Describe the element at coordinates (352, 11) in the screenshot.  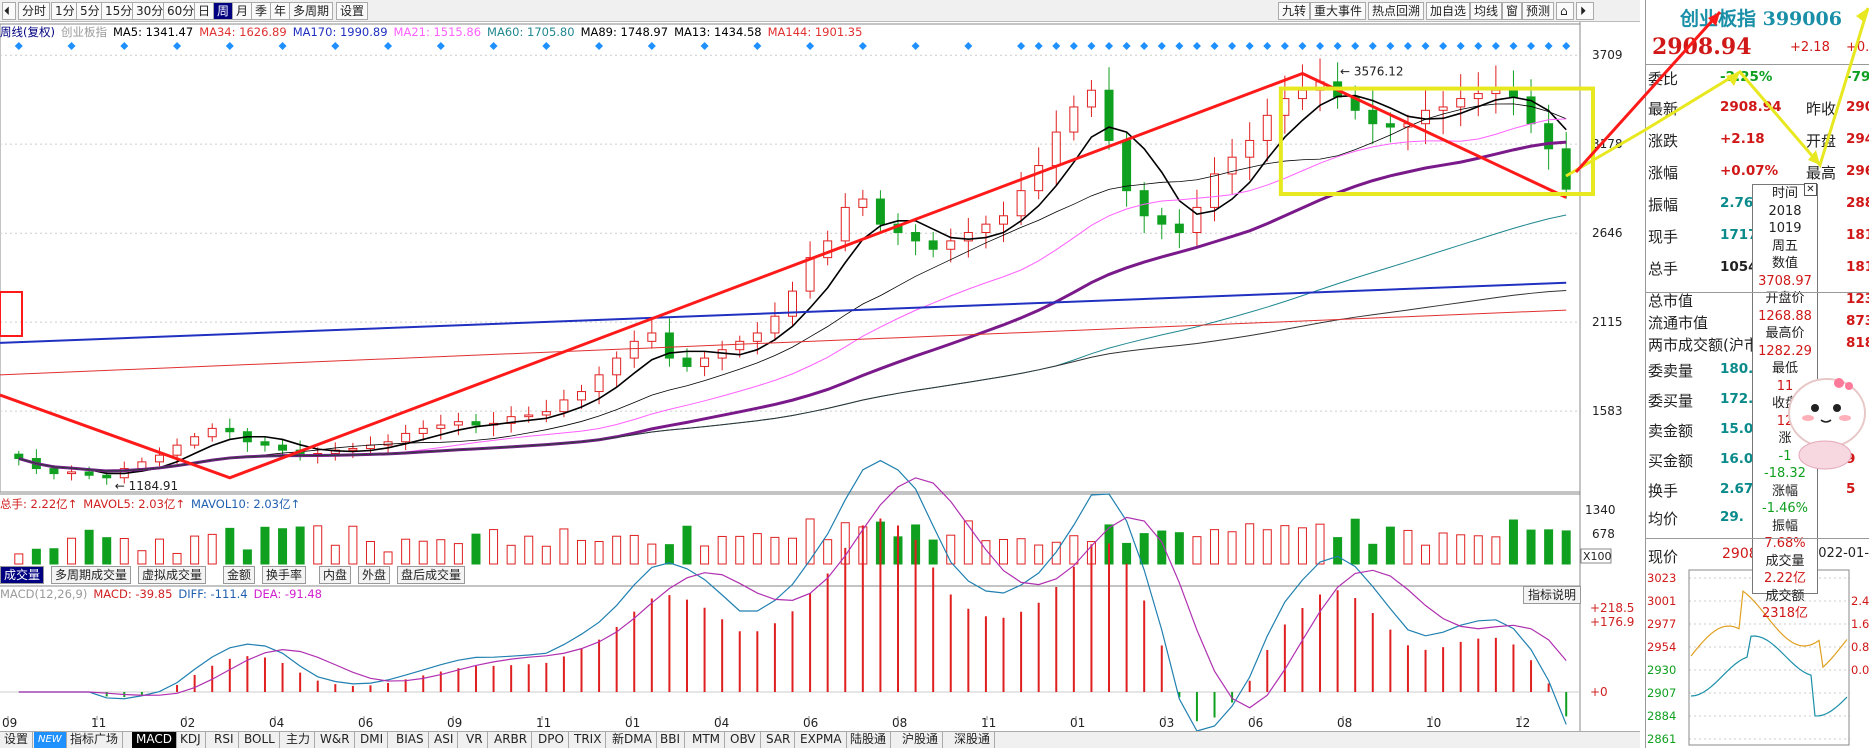
I see `period-button: 设置` at that location.